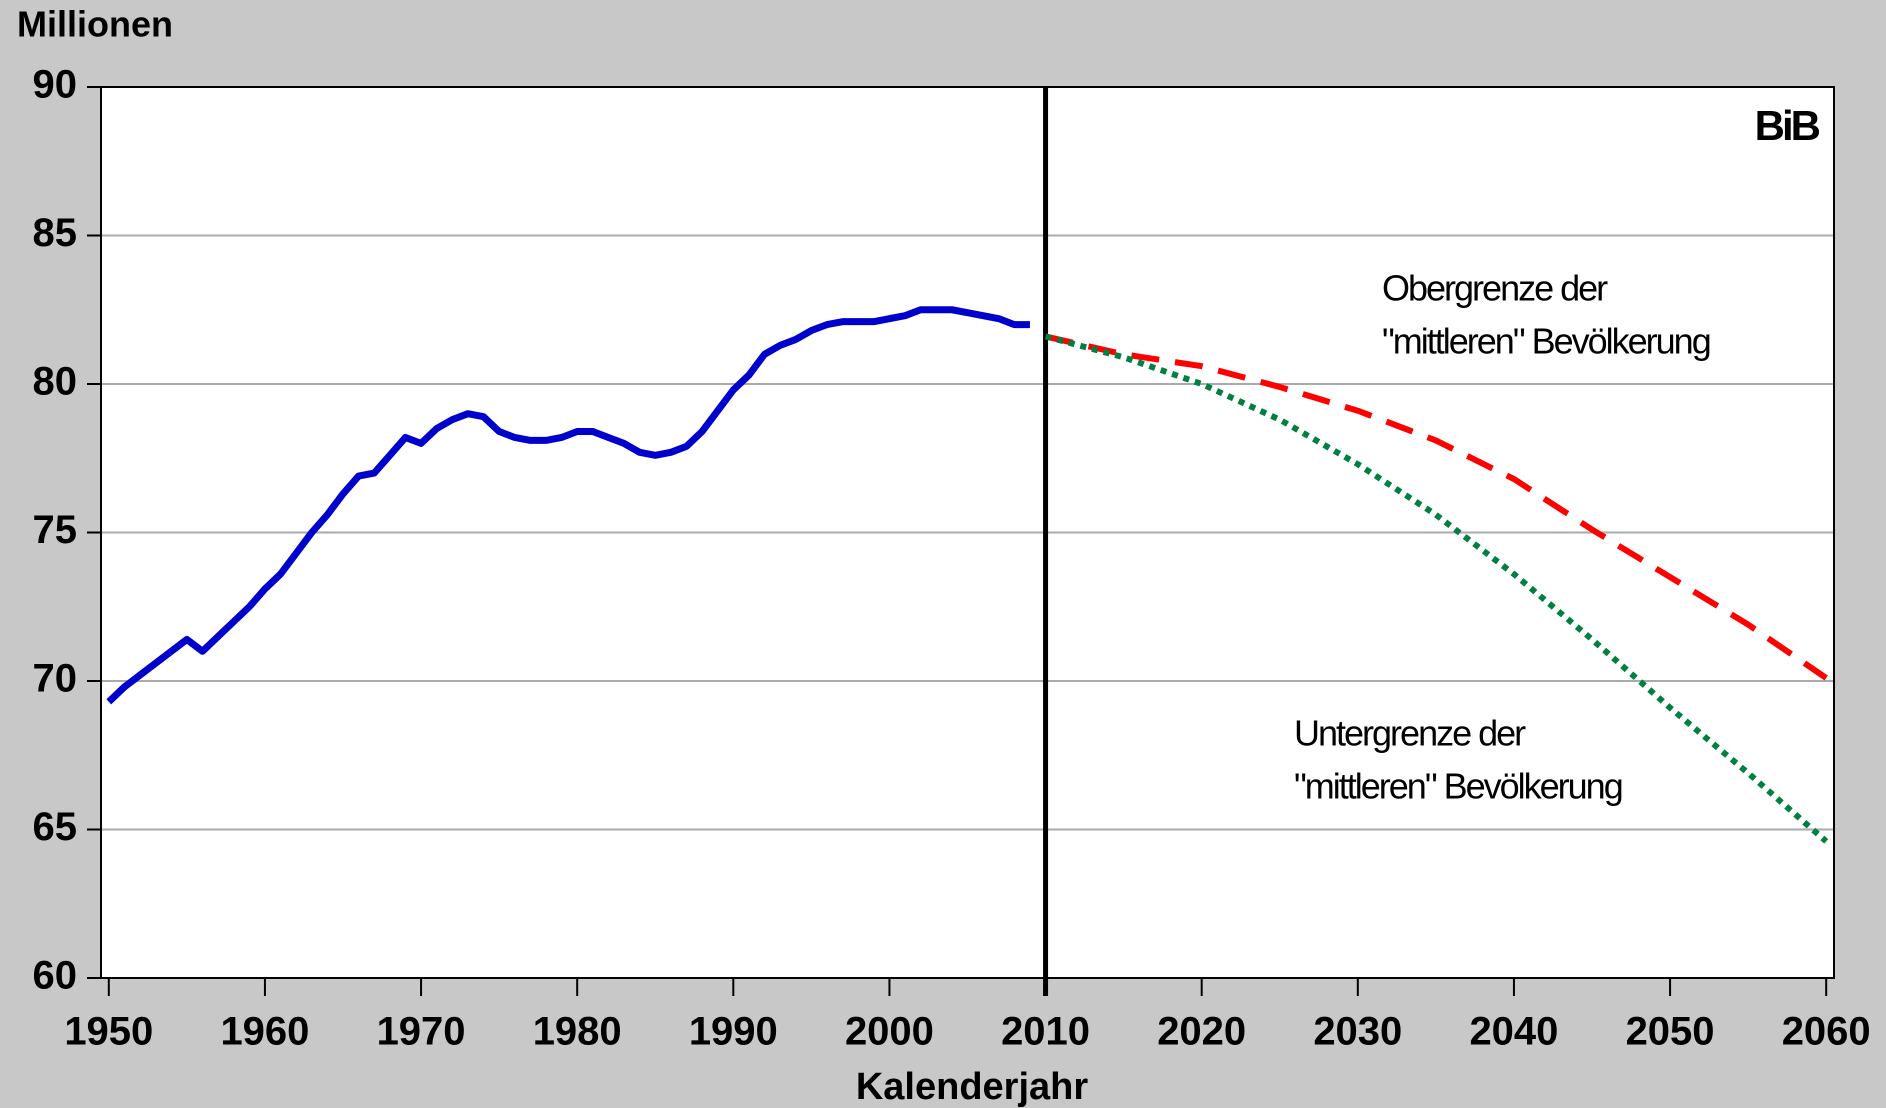 The image size is (1886, 1108). Describe the element at coordinates (55, 679) in the screenshot. I see `y-tick-label: 70` at that location.